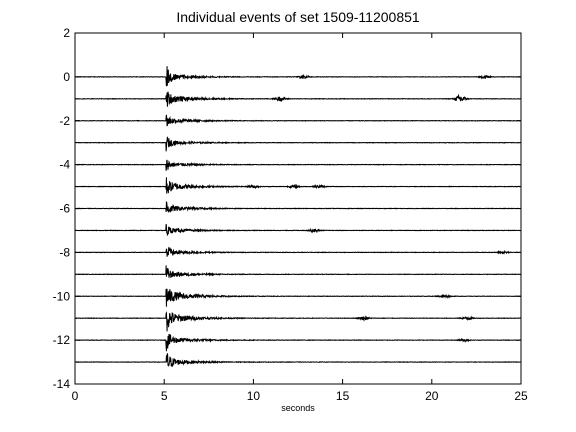 This screenshot has width=576, height=432. I want to click on x-tick-label: 10, so click(254, 396).